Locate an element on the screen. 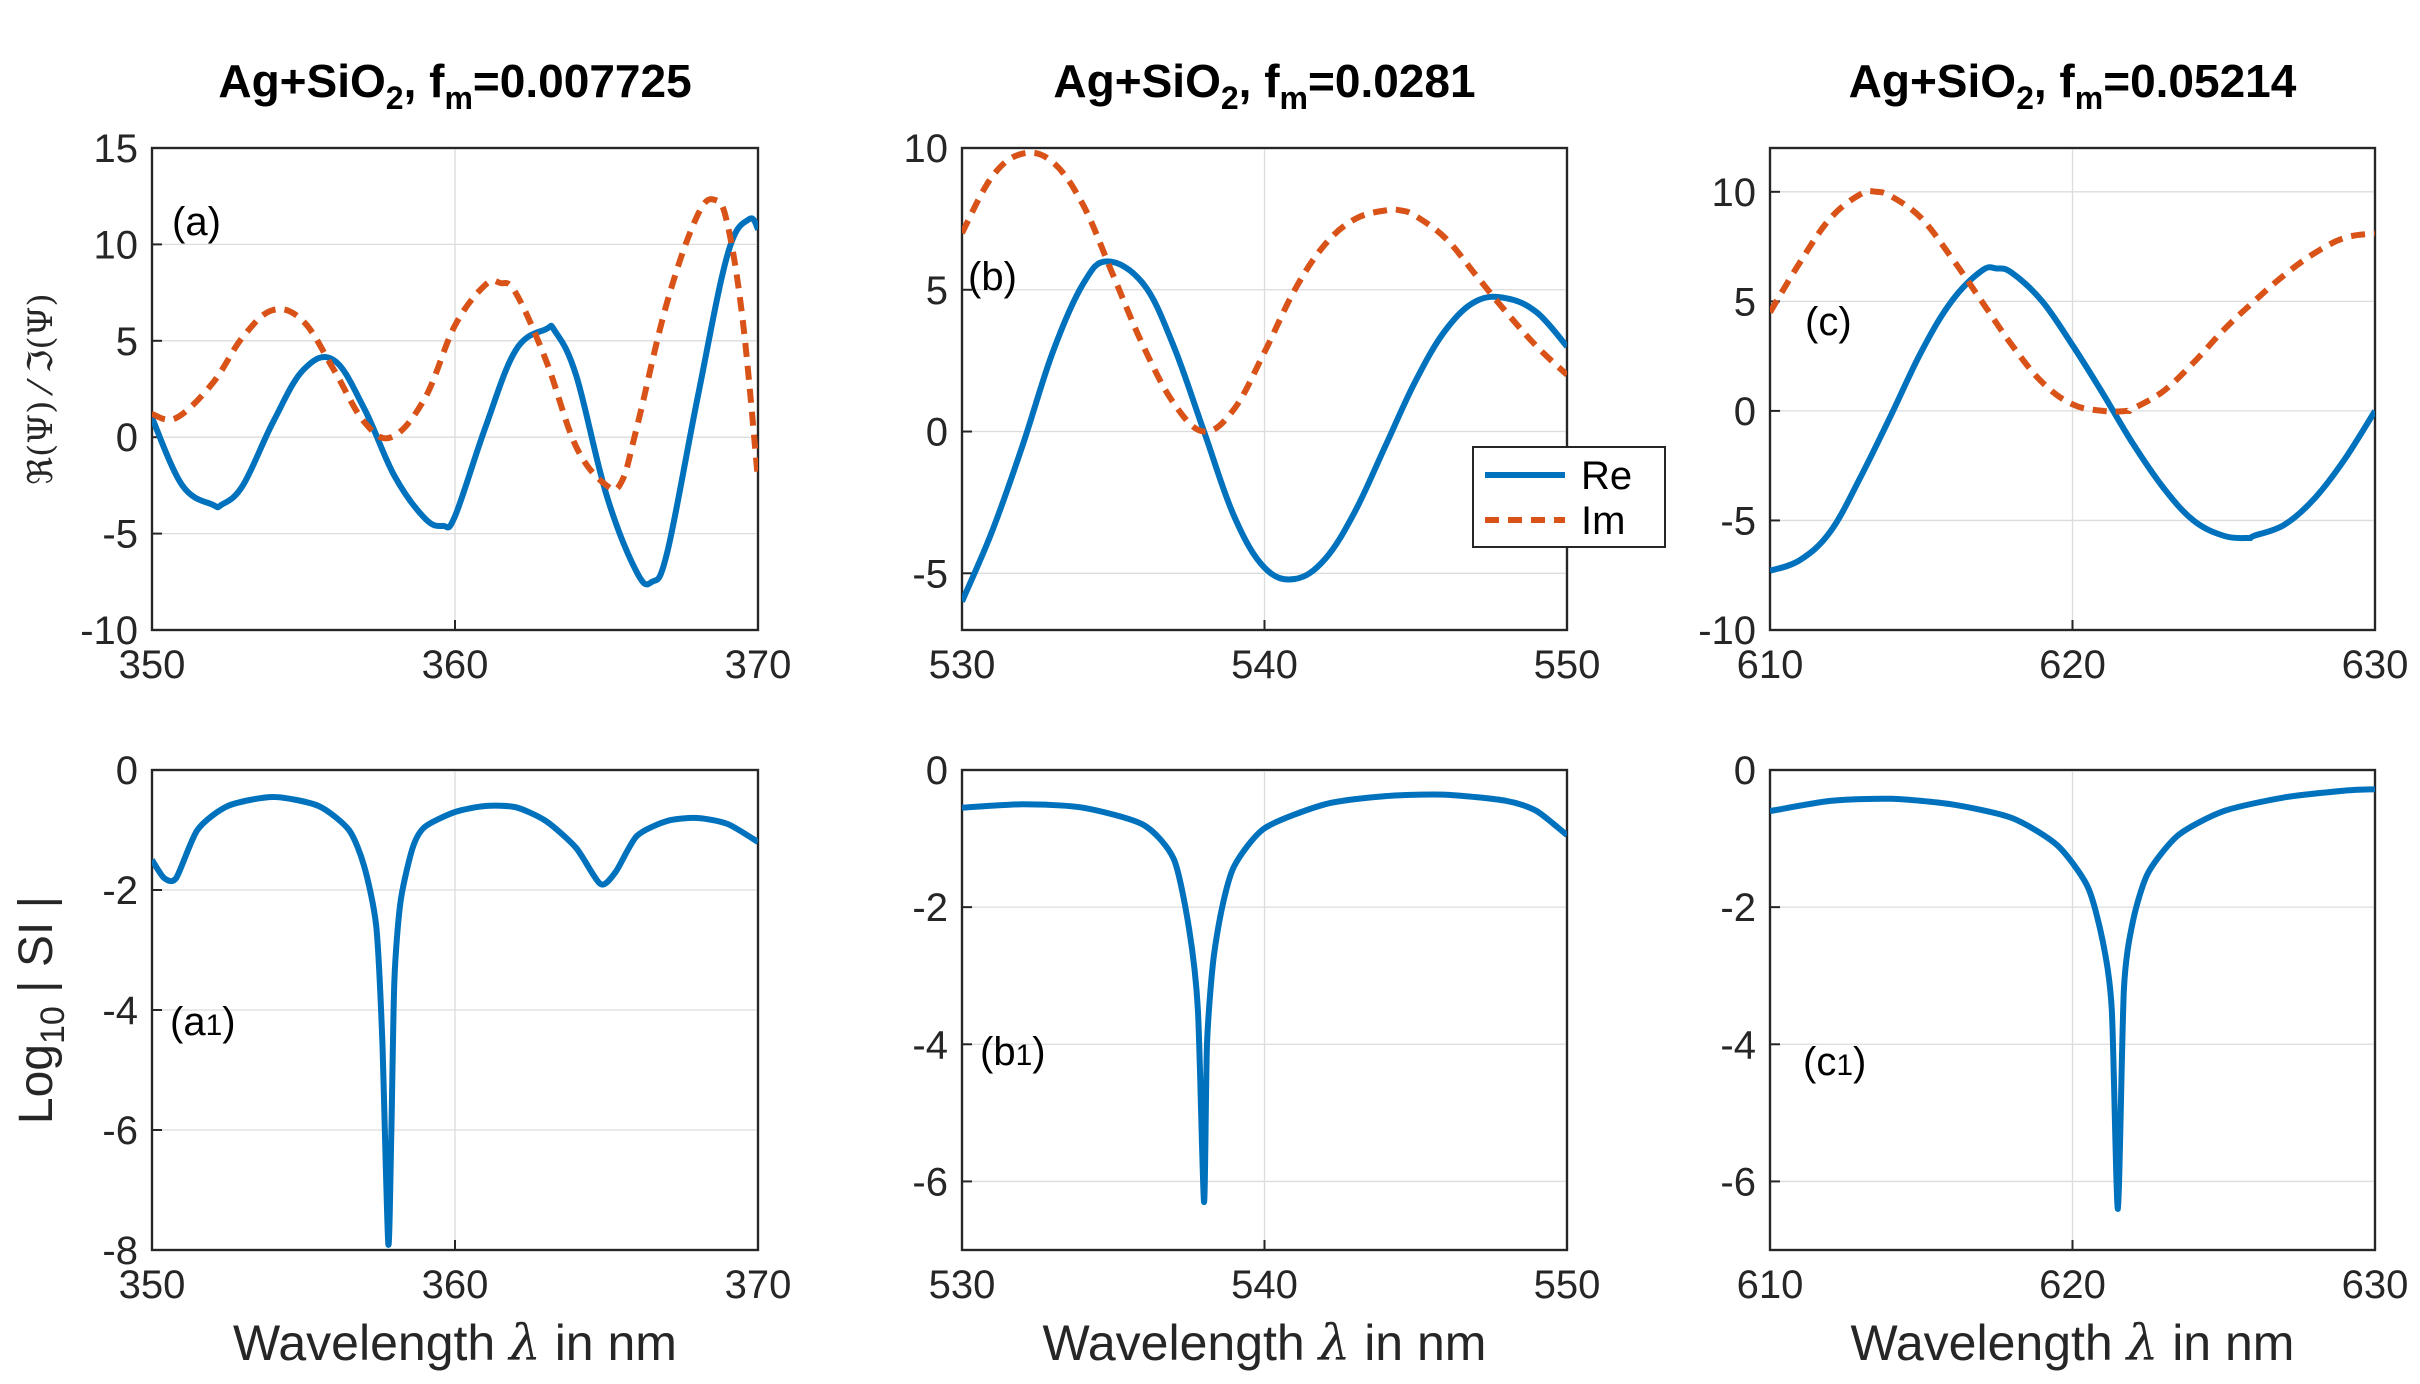 This screenshot has height=1384, width=2420. panel-label: (a) is located at coordinates (196, 222).